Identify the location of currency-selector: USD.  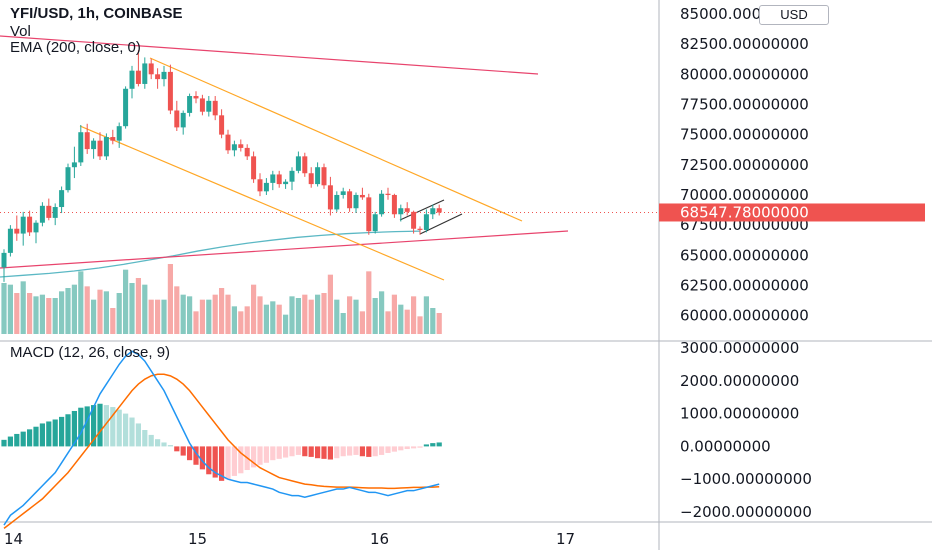
(794, 15).